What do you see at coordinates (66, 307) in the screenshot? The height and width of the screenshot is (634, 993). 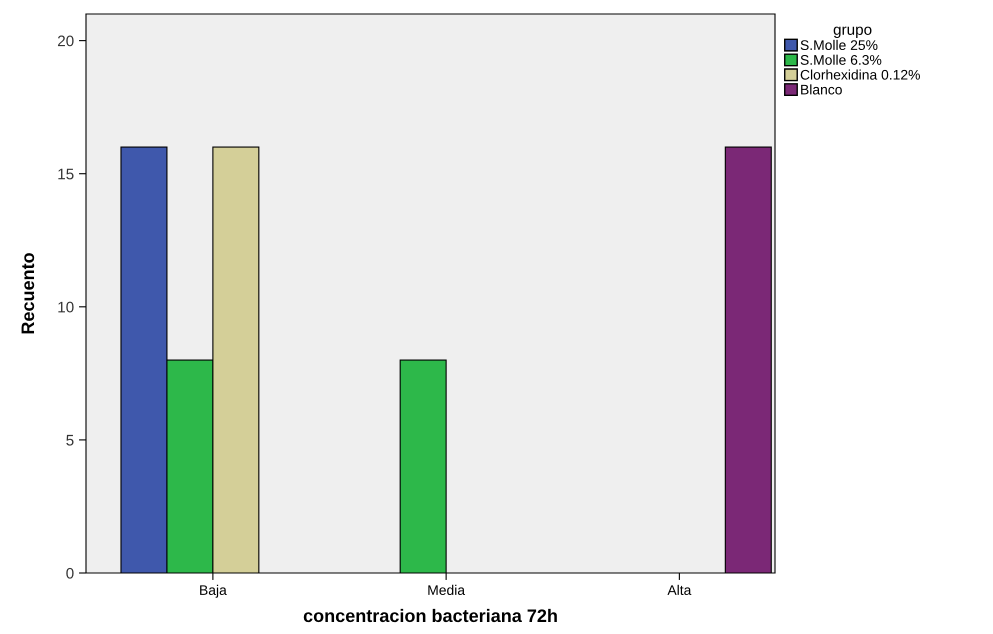 I see `y-tick-label: 10` at bounding box center [66, 307].